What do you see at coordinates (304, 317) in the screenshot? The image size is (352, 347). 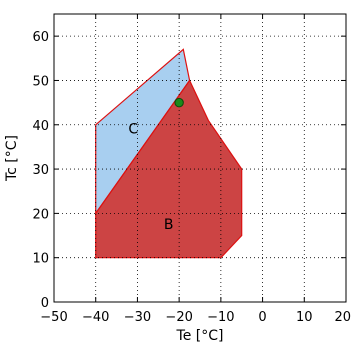 I see `x-tick-label: 10` at bounding box center [304, 317].